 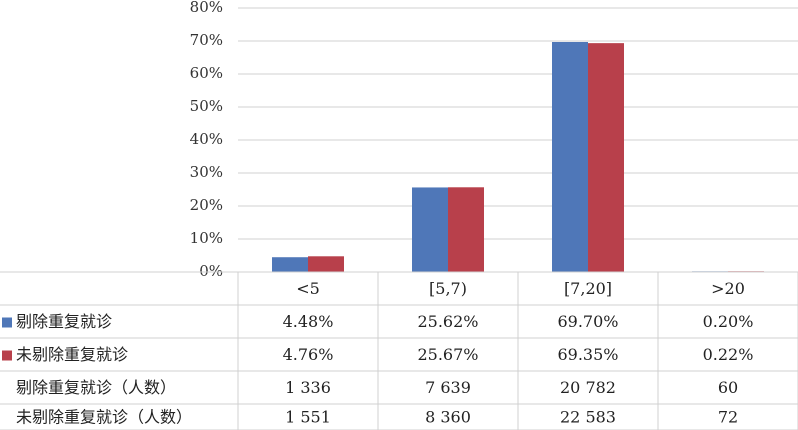 I want to click on table-cell: 60, so click(x=728, y=387).